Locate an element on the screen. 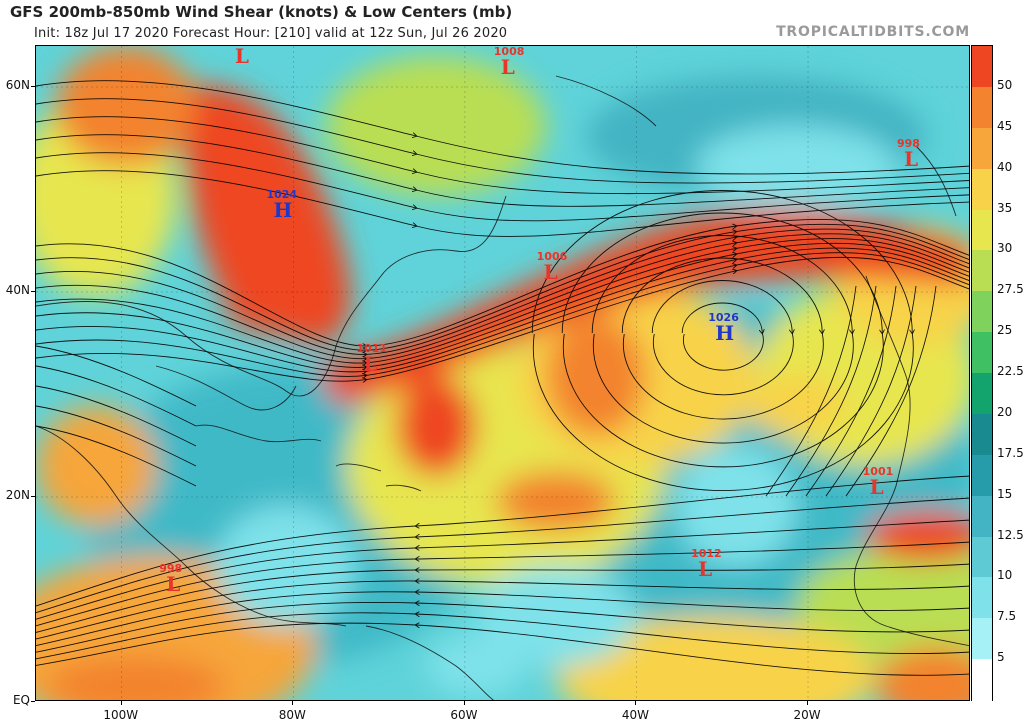 The width and height of the screenshot is (1024, 724). lat-label: EQ is located at coordinates (21, 700).